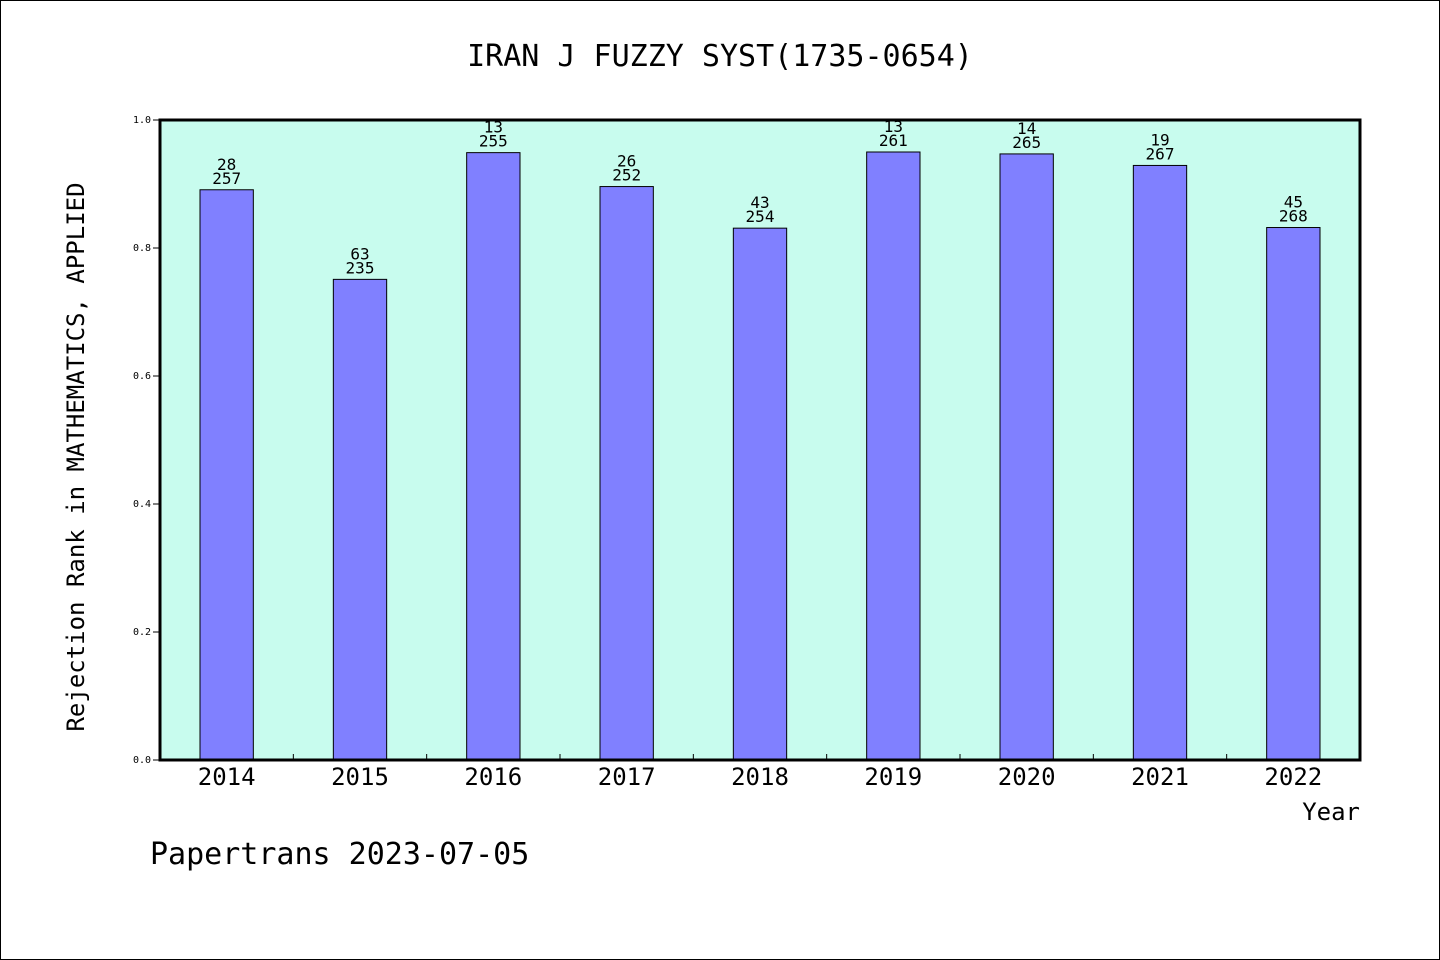  I want to click on x-tick-label-2018: 2018, so click(760, 777).